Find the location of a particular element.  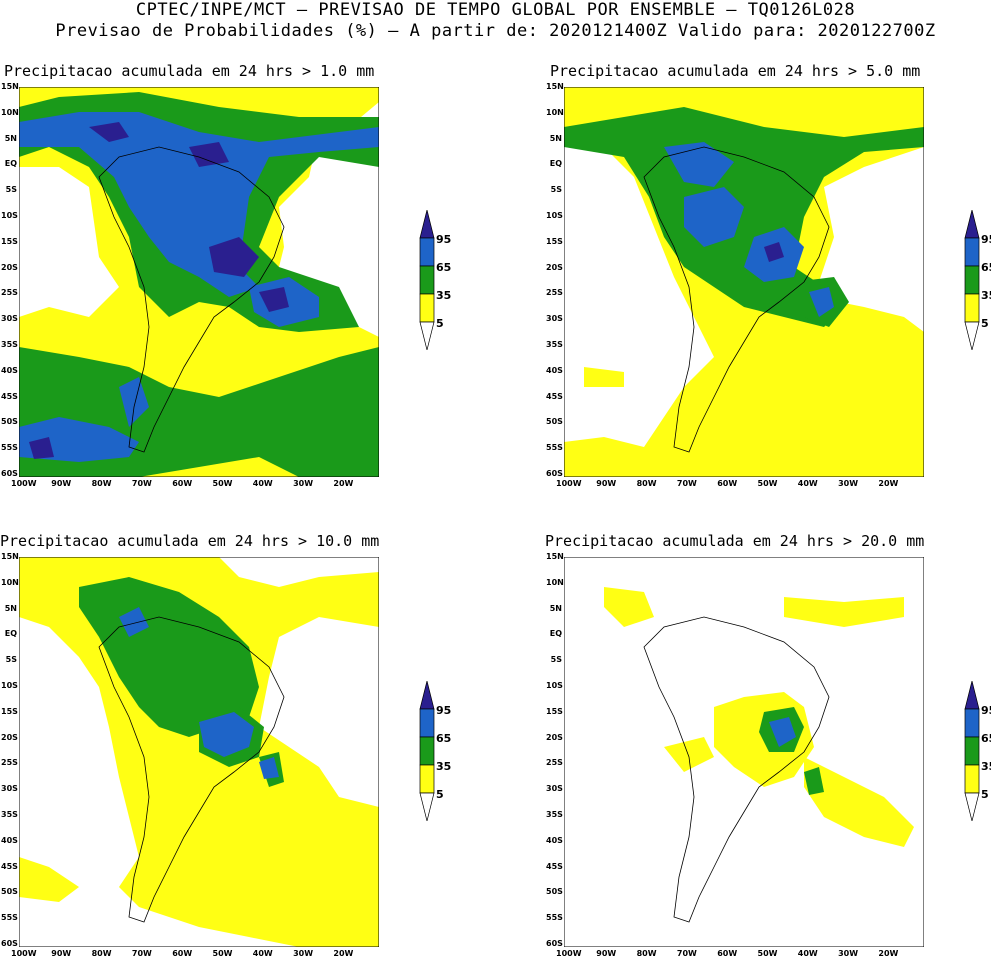

colorbar-4: 95 65 35 5 is located at coordinates (977, 751).